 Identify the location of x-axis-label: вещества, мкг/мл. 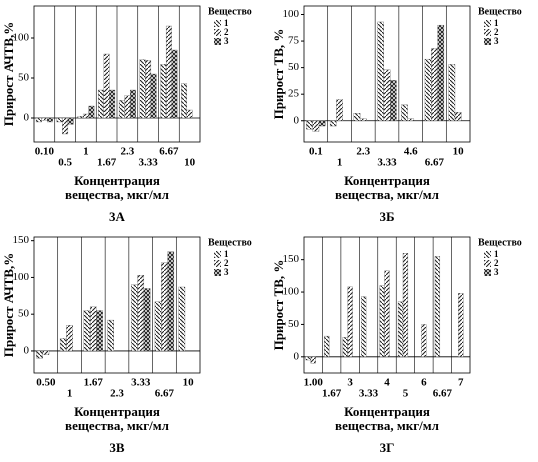
(117, 194).